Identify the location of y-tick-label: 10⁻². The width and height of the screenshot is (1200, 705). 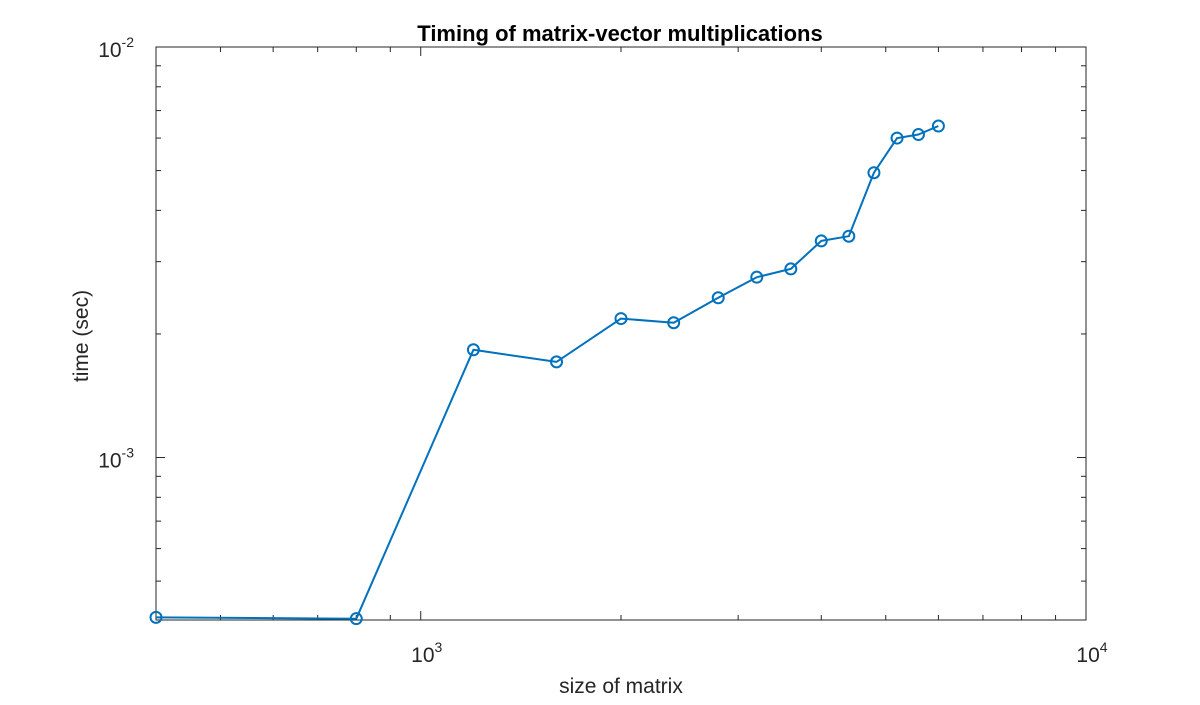
(116, 48).